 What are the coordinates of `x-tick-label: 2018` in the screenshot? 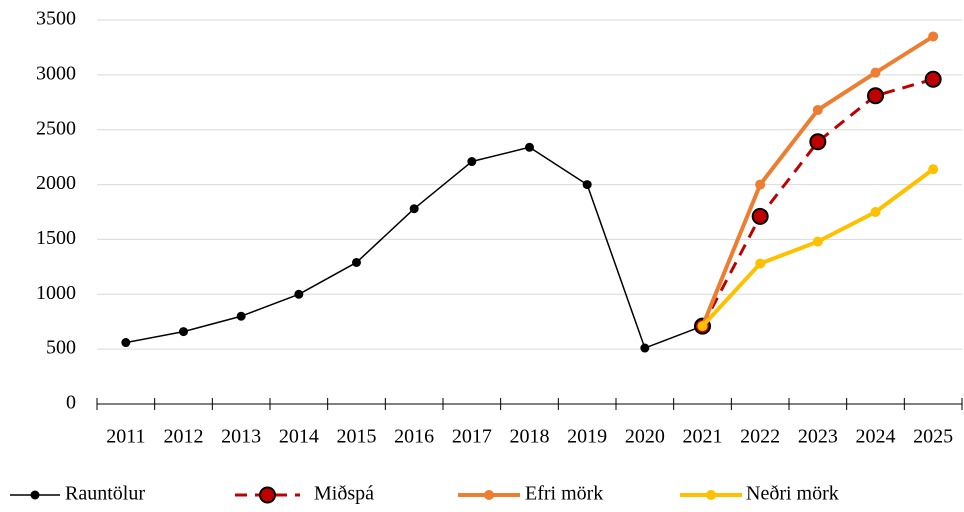 It's located at (530, 437).